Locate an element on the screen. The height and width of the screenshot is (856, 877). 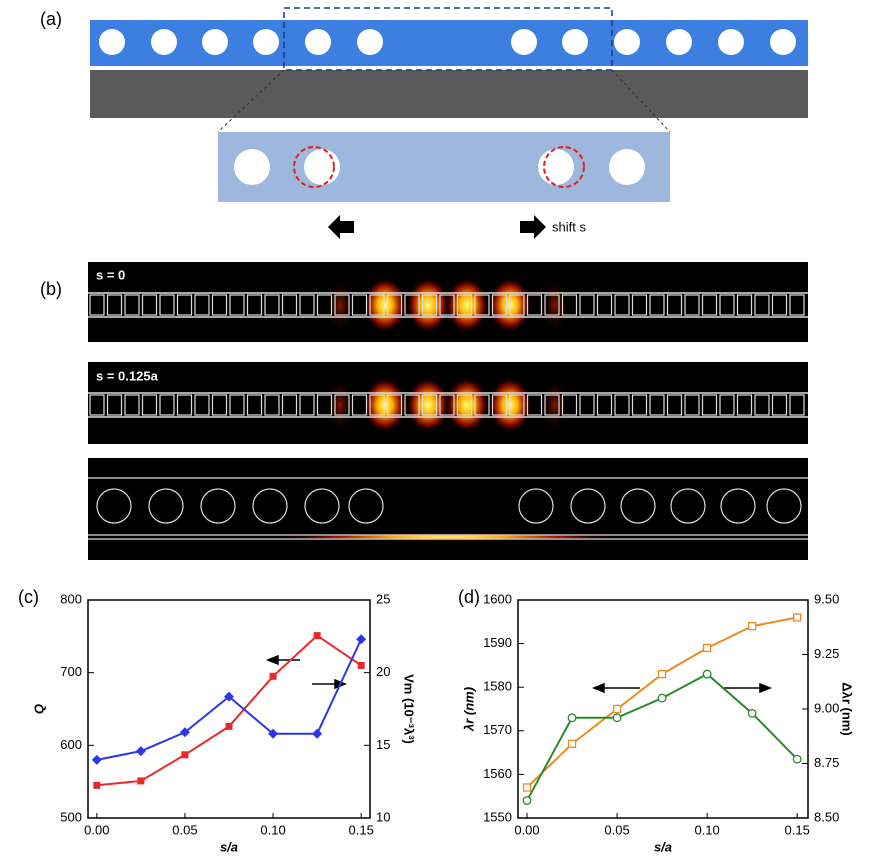
arrow-right is located at coordinates (533, 227).